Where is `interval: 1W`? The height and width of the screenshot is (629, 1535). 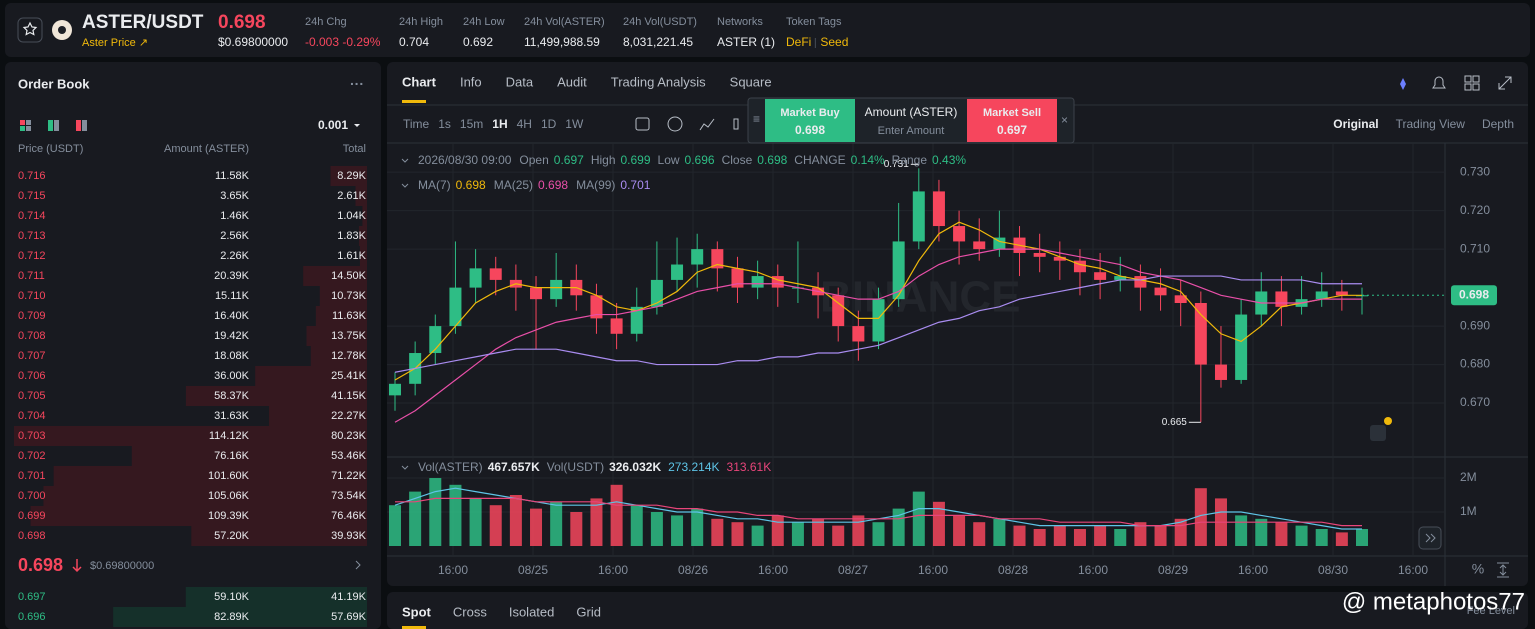
interval: 1W is located at coordinates (574, 124).